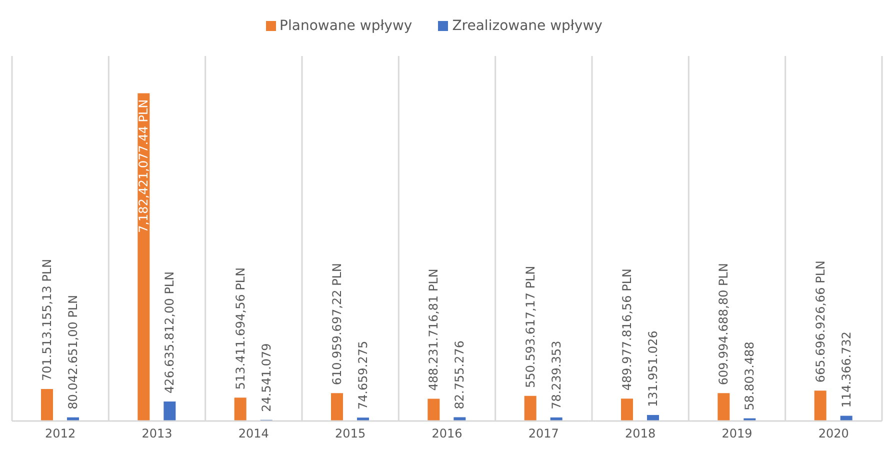 The image size is (894, 461). I want to click on data-label: 665.696.926,66 PLN, so click(820, 321).